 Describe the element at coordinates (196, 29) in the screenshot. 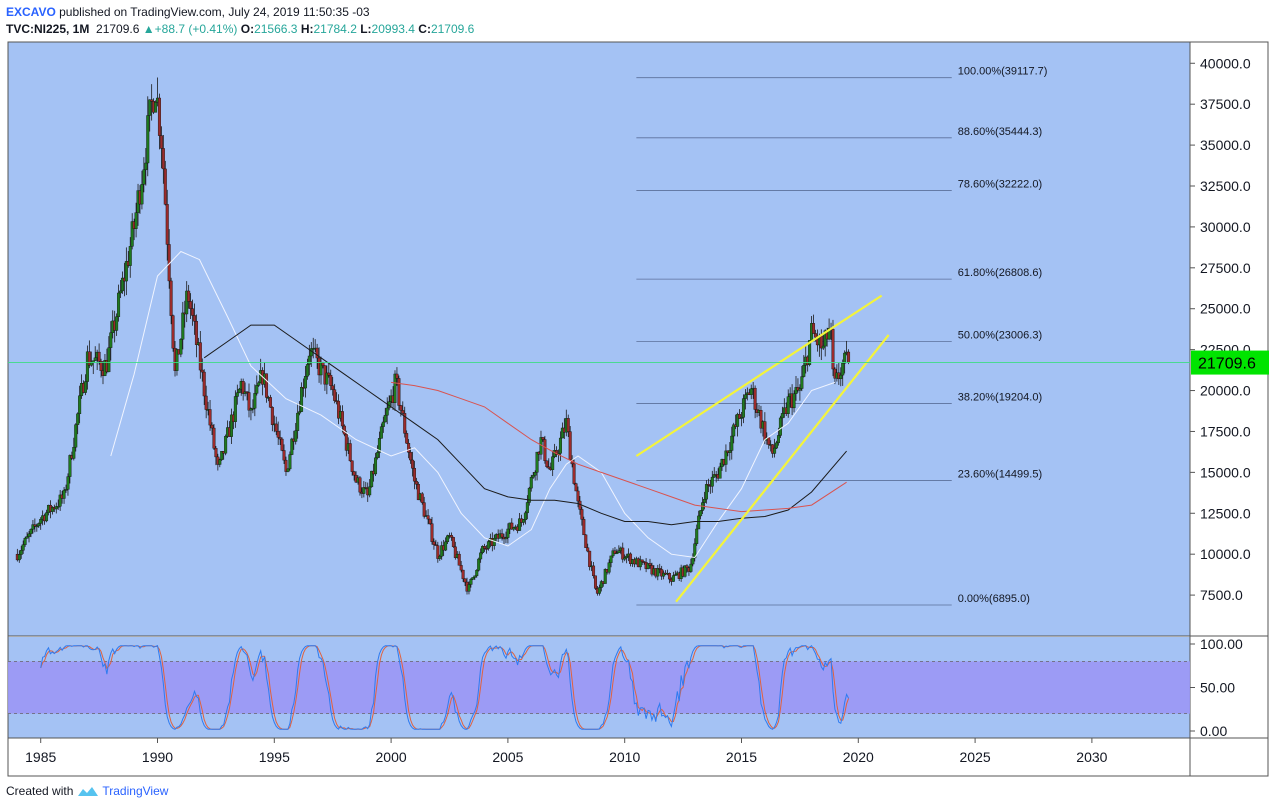

I see `change-value: +88.7 (+0.41%)` at that location.